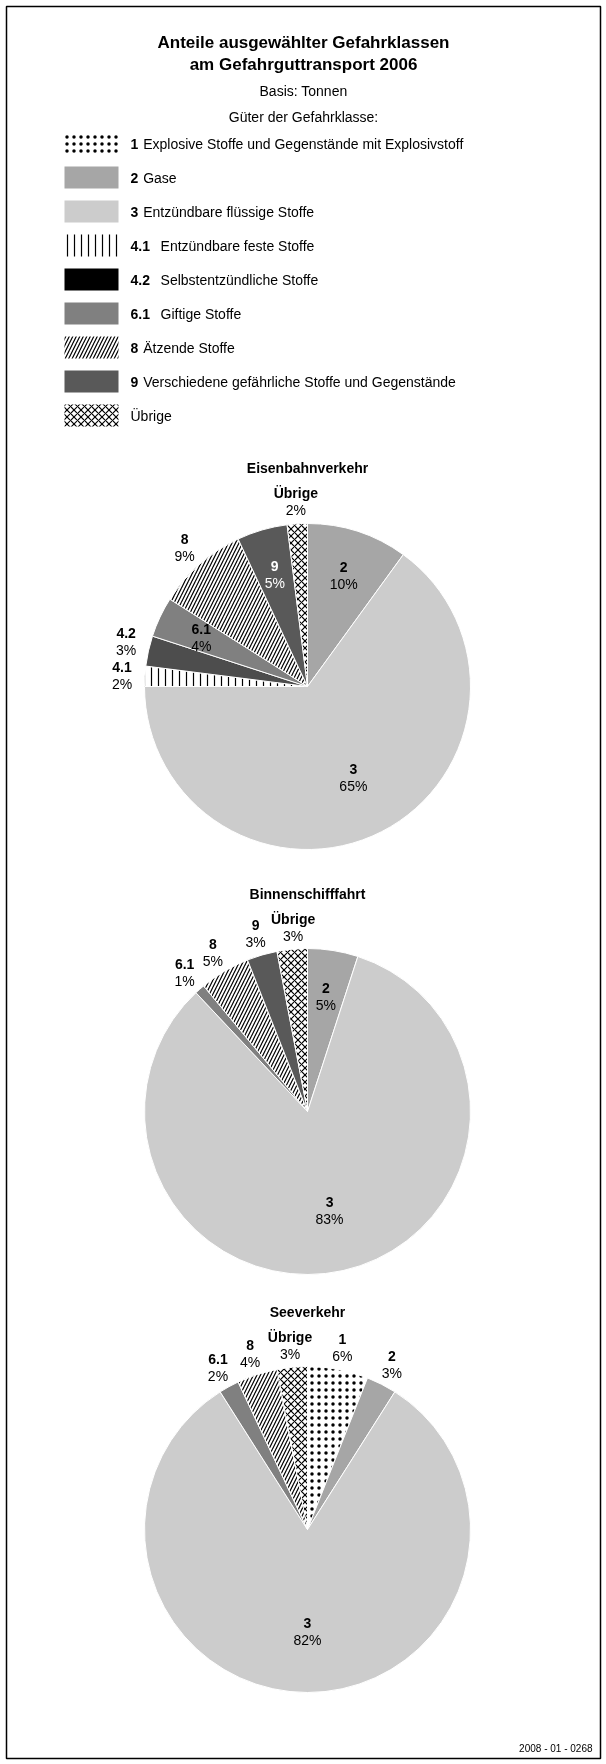 This screenshot has height=1764, width=606. What do you see at coordinates (307, 1311) in the screenshot?
I see `chart-title: Seeverkehr` at bounding box center [307, 1311].